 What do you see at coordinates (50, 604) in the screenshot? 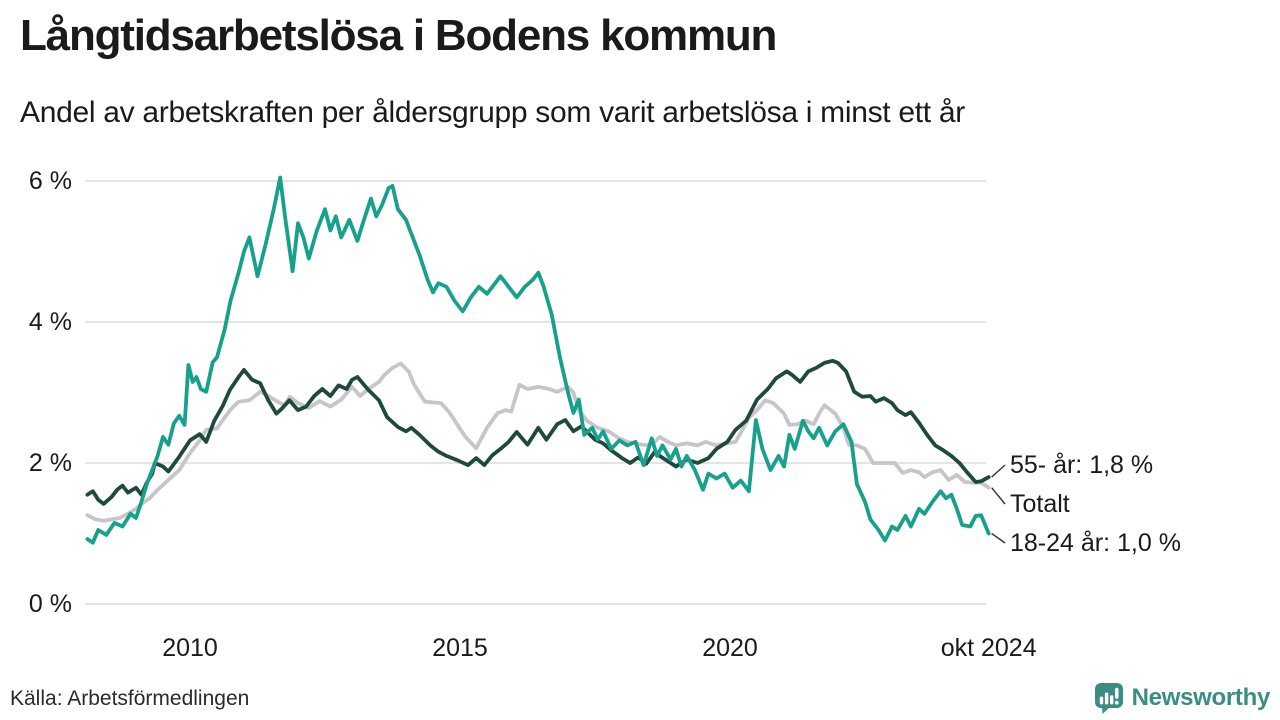
I see `y-axis-tick-label: 0 %` at bounding box center [50, 604].